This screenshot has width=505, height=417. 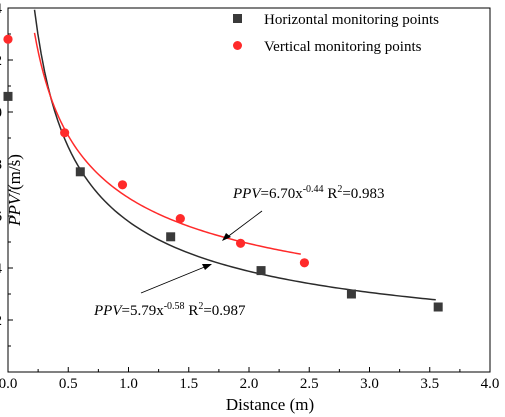 What do you see at coordinates (331, 194) in the screenshot?
I see `fit-equation-vertical-r2-label: R` at bounding box center [331, 194].